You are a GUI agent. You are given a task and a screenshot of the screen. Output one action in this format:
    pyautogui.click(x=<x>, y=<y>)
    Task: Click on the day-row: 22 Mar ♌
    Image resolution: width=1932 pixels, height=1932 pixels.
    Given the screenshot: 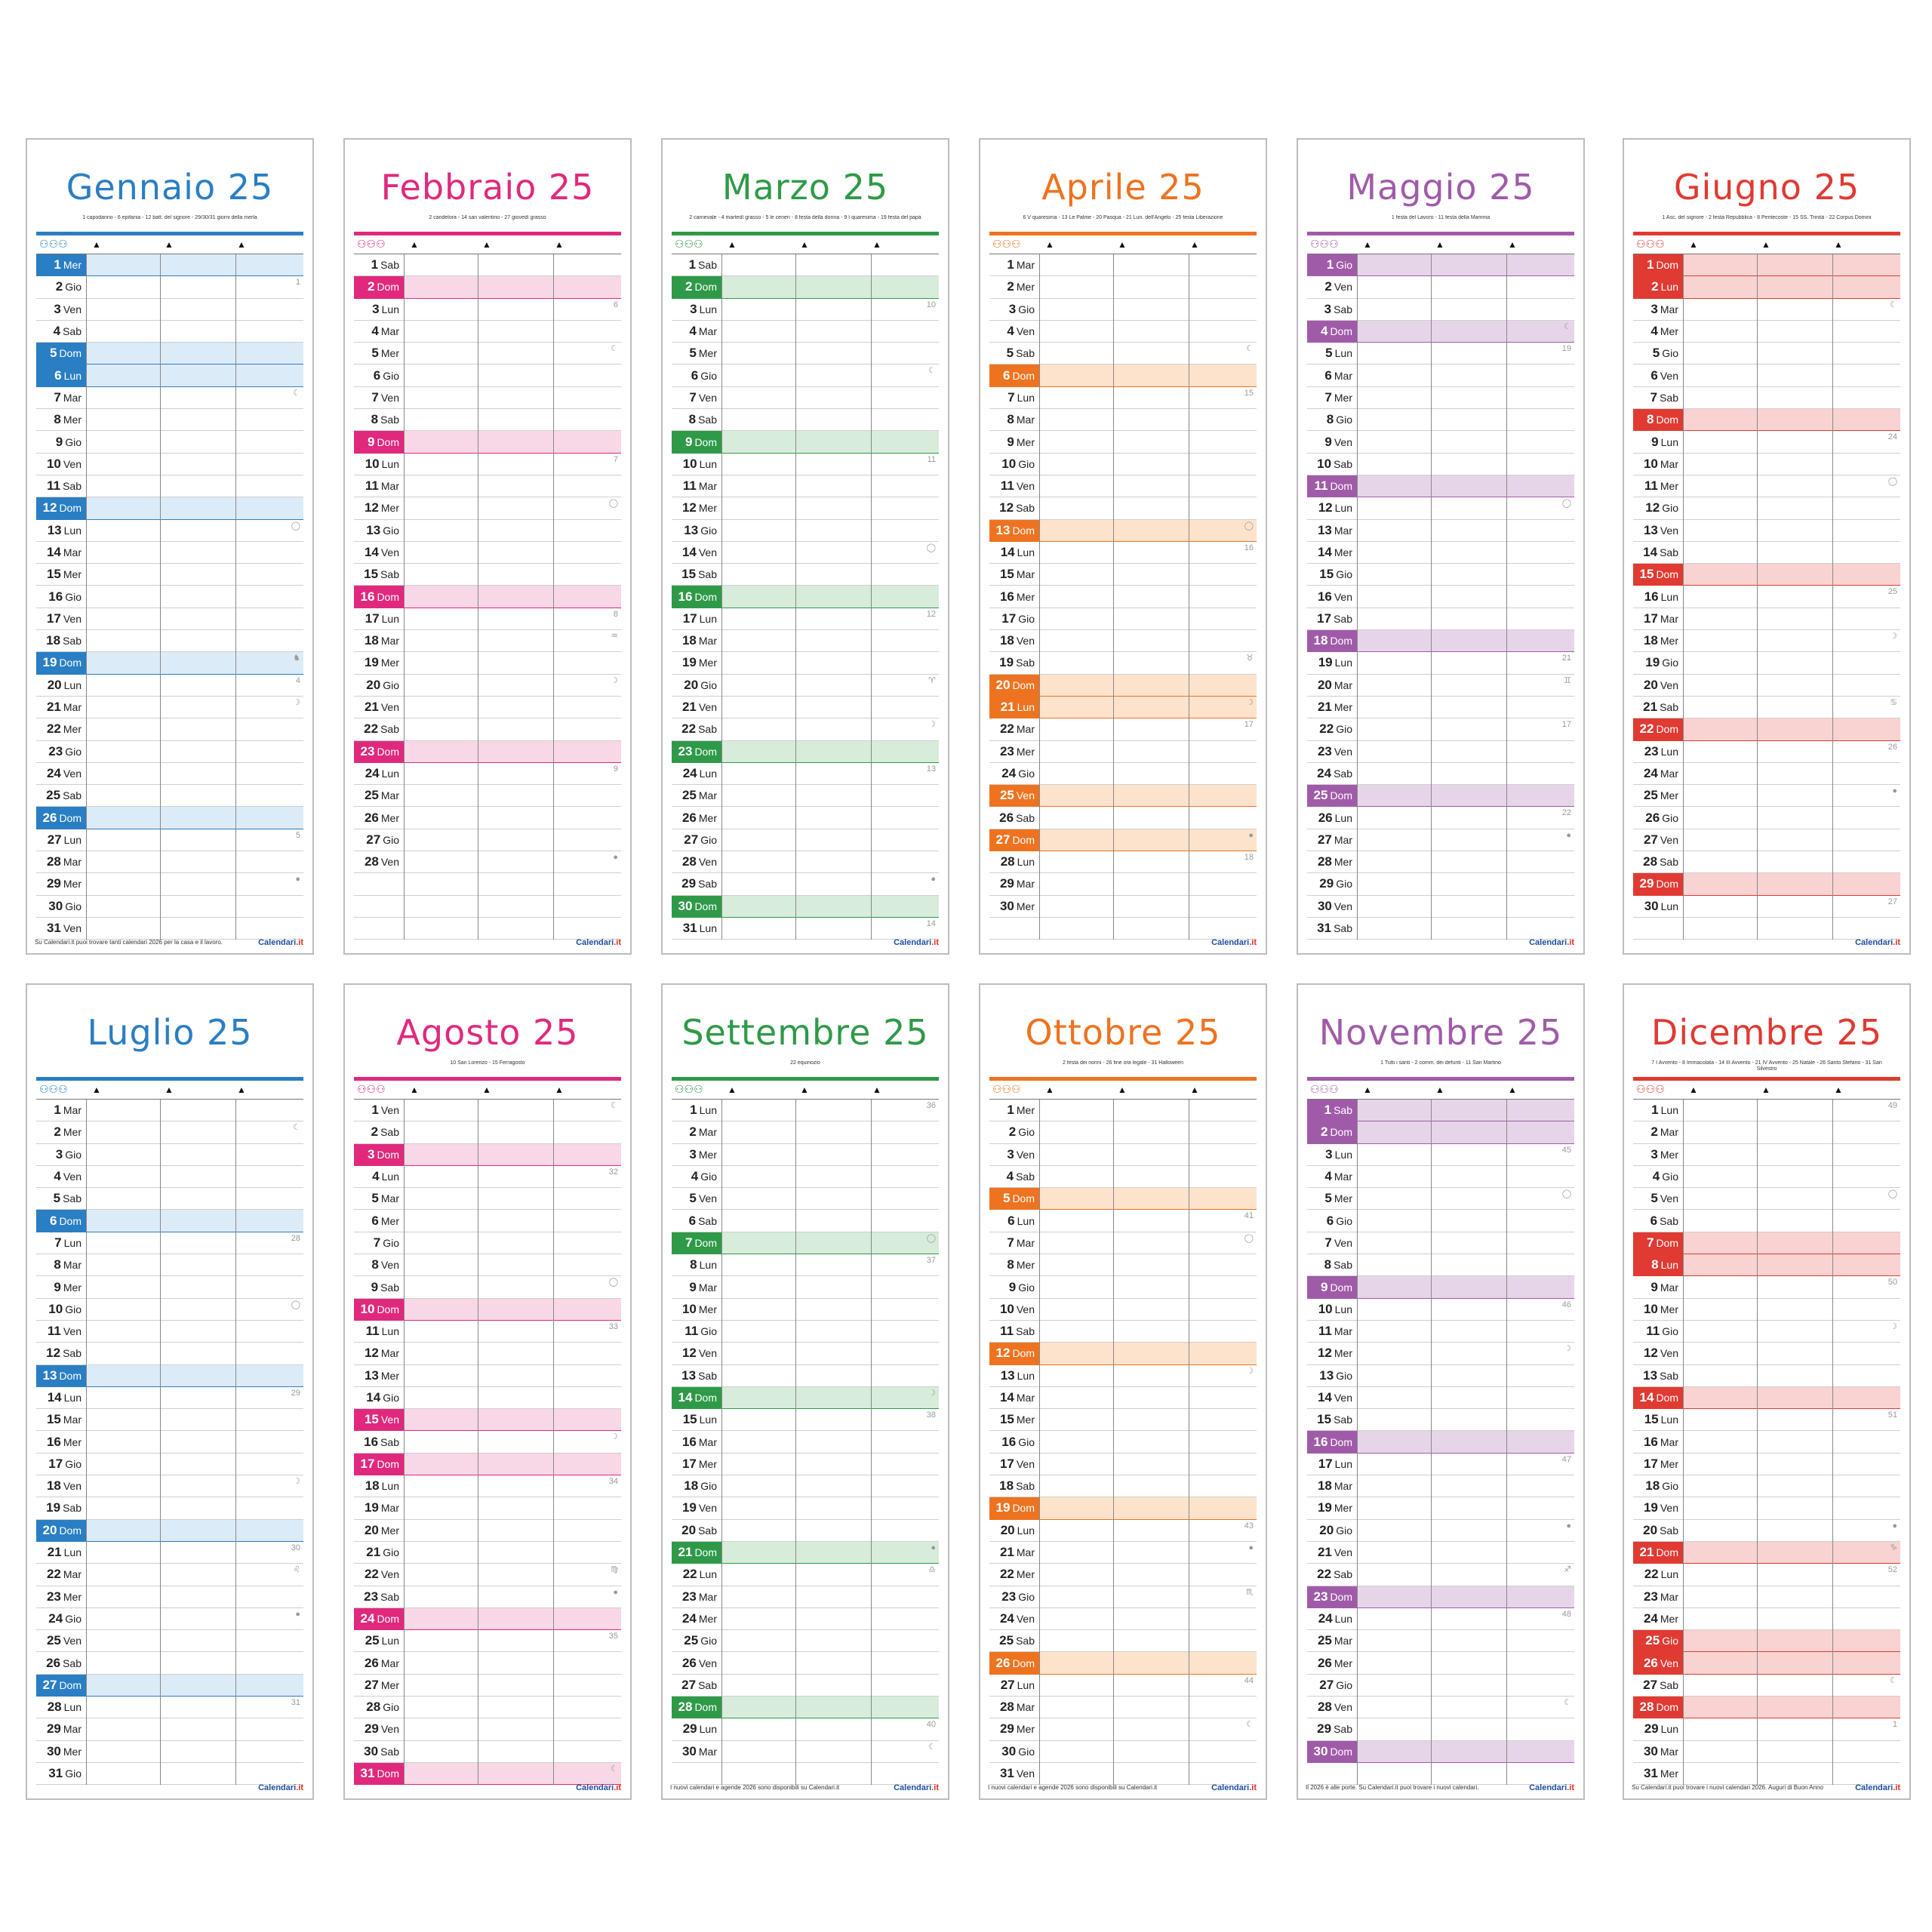 What is the action you would take?
    pyautogui.click(x=169, y=1575)
    